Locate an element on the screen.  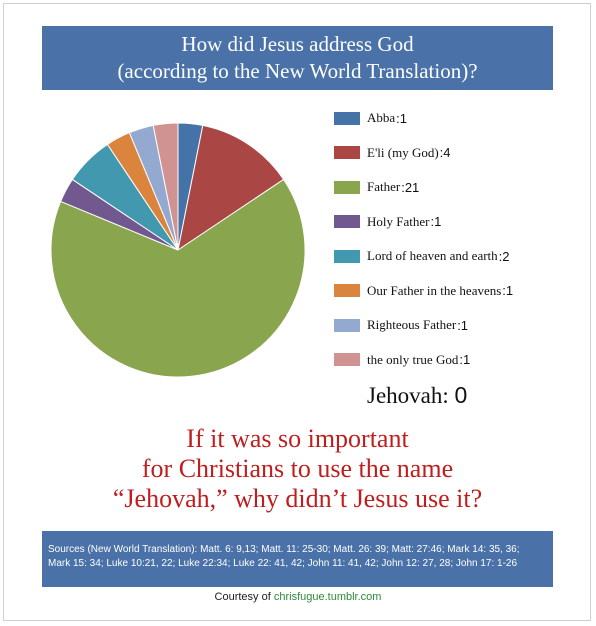
courtesy-credit: Courtesy of chrisfugue.tumblr.com is located at coordinates (298, 597).